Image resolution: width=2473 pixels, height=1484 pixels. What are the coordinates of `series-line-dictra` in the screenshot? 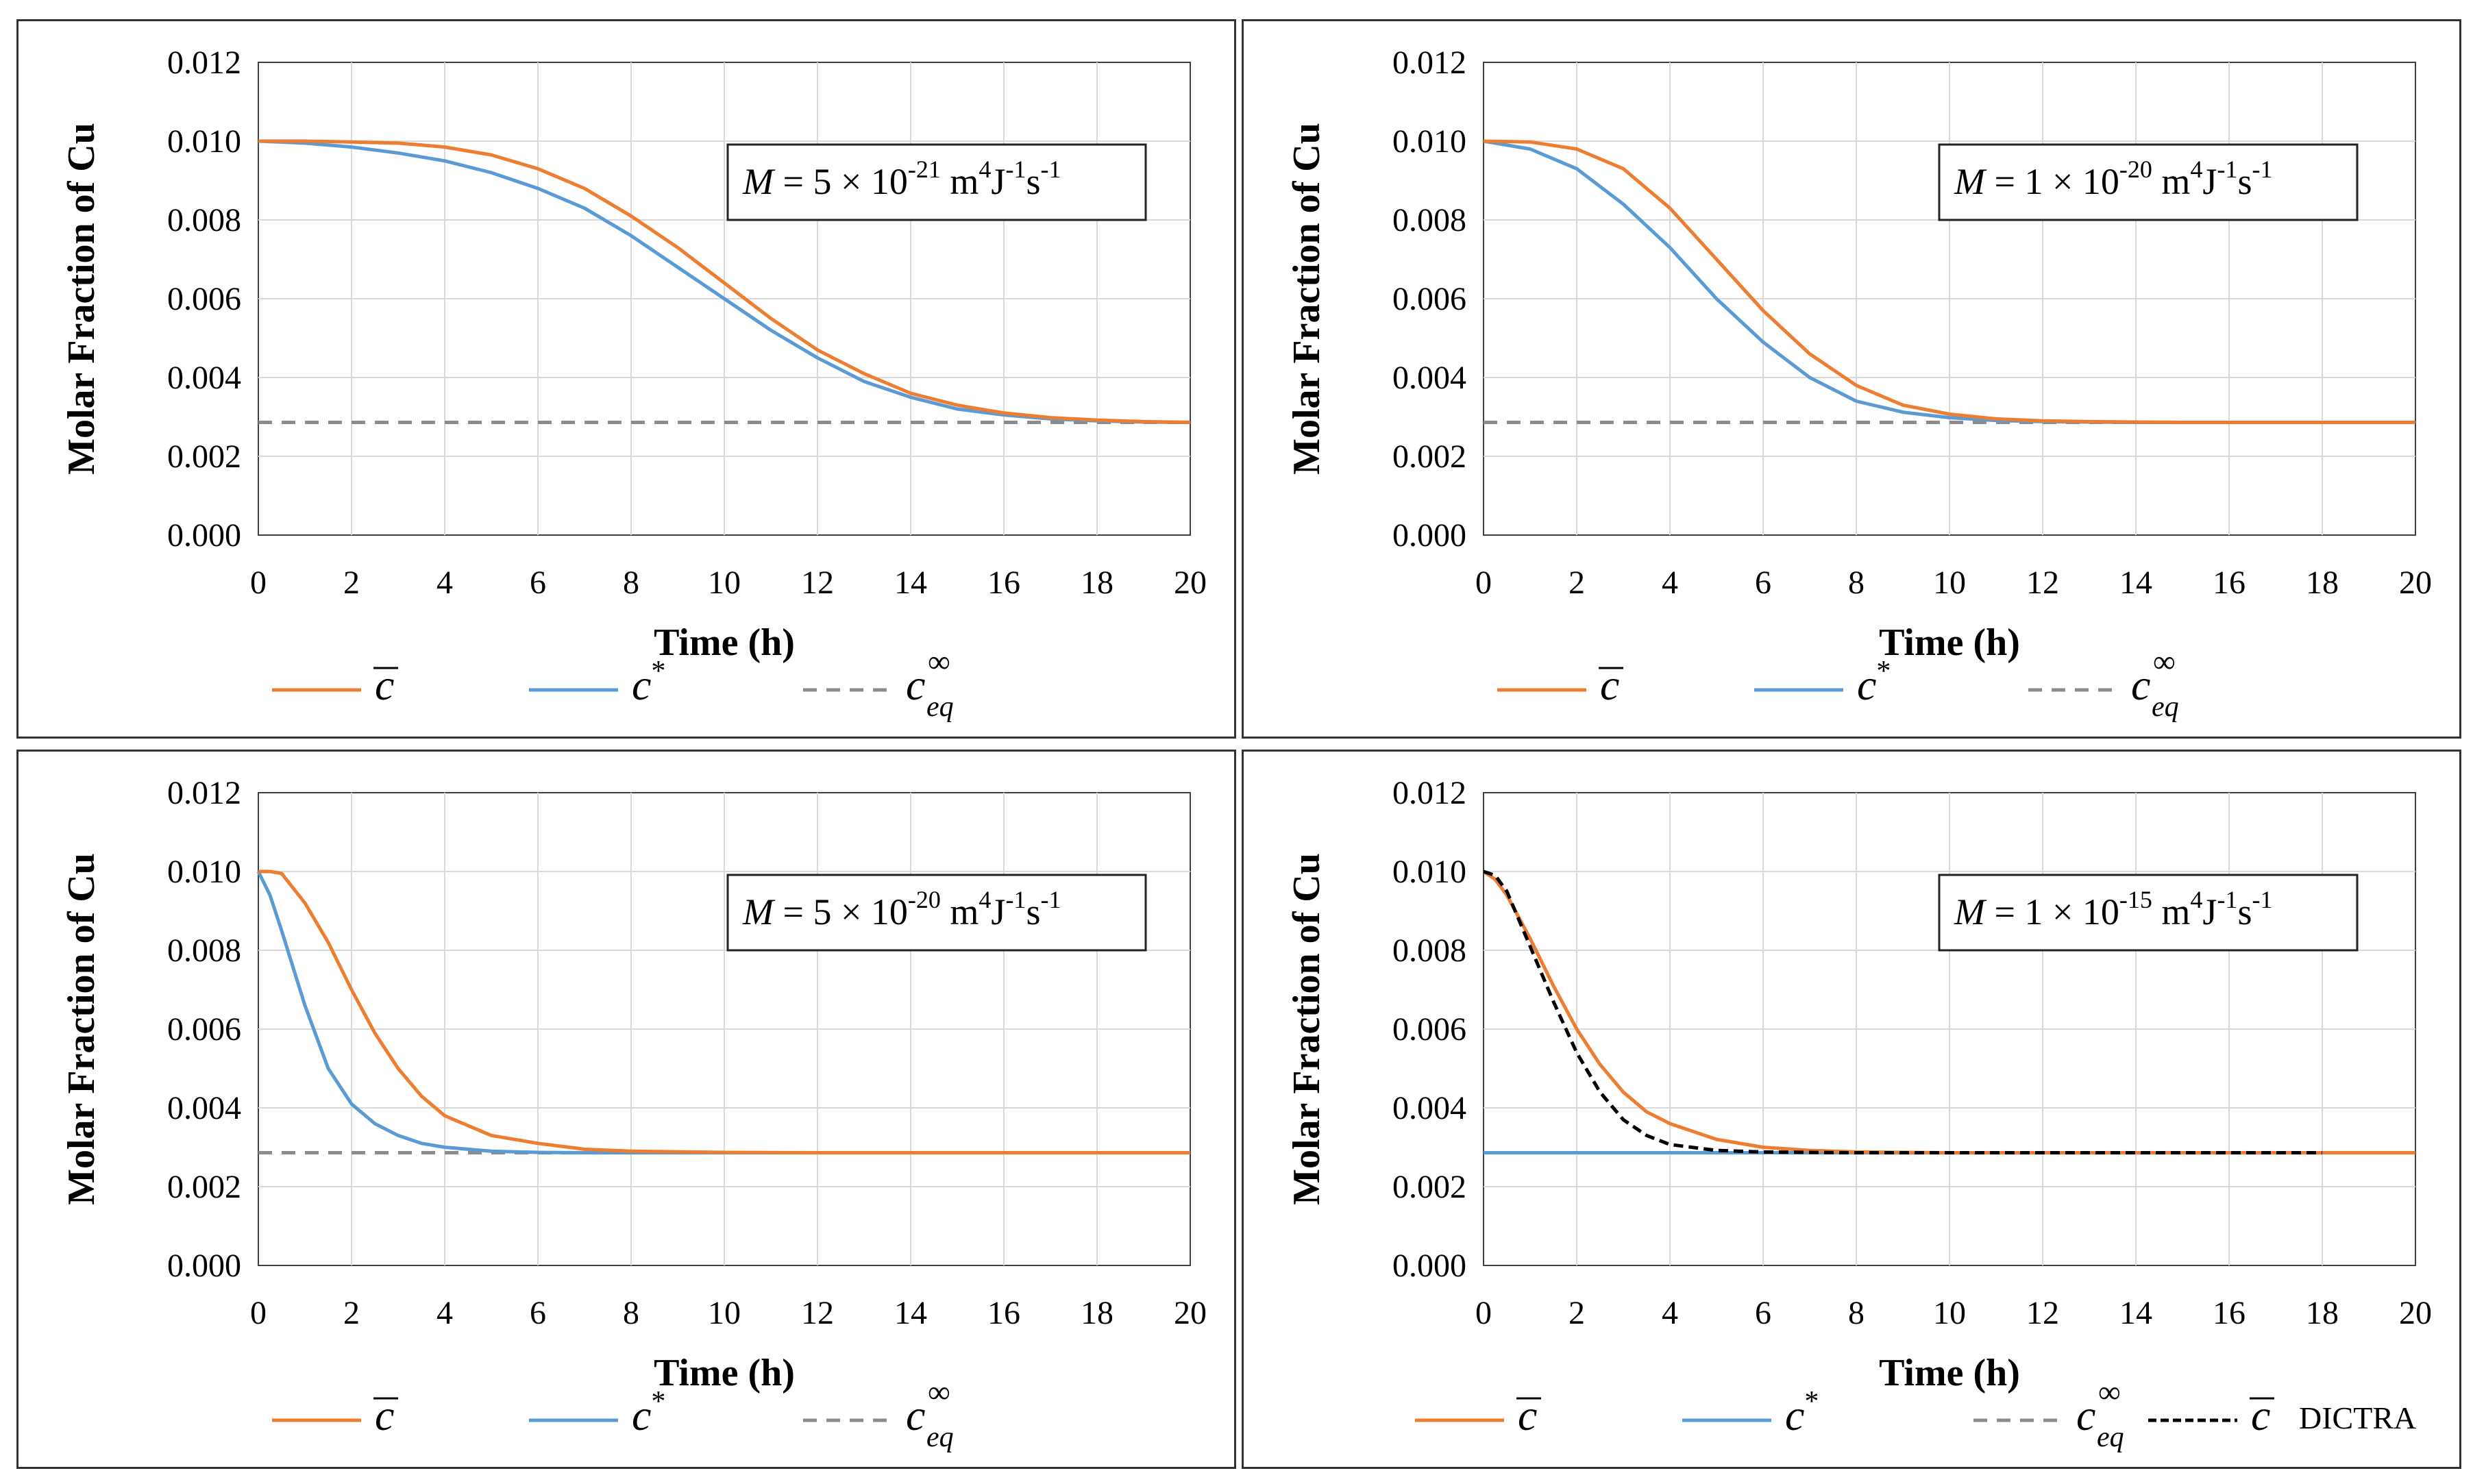 It's located at (1903, 1011).